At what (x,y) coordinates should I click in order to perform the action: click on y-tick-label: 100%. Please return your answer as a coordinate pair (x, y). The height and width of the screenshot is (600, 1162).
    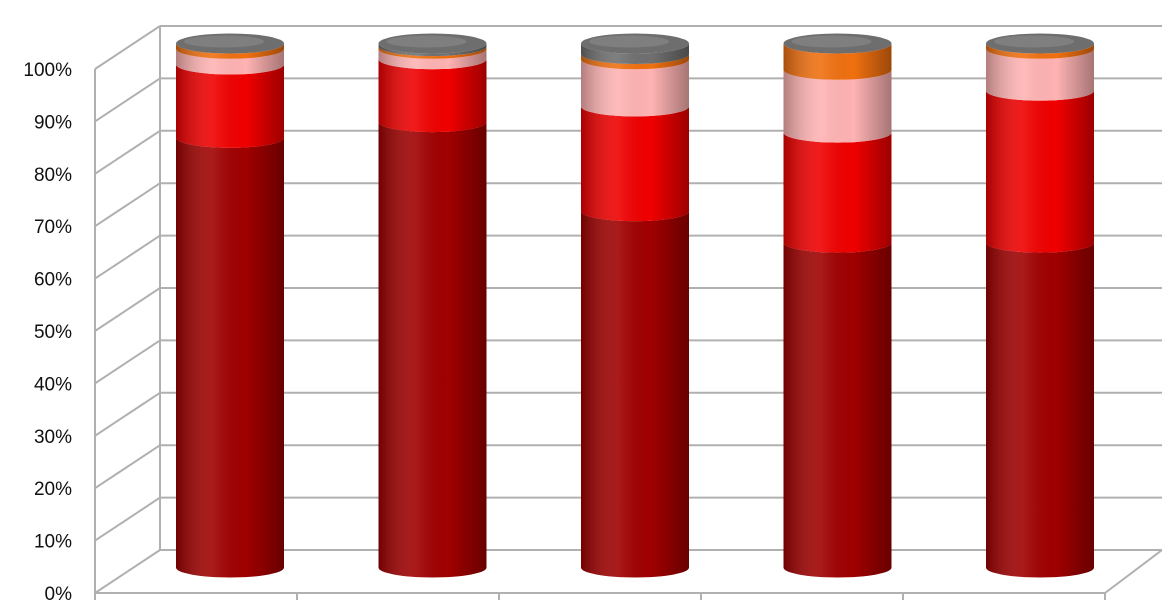
    Looking at the image, I should click on (47, 70).